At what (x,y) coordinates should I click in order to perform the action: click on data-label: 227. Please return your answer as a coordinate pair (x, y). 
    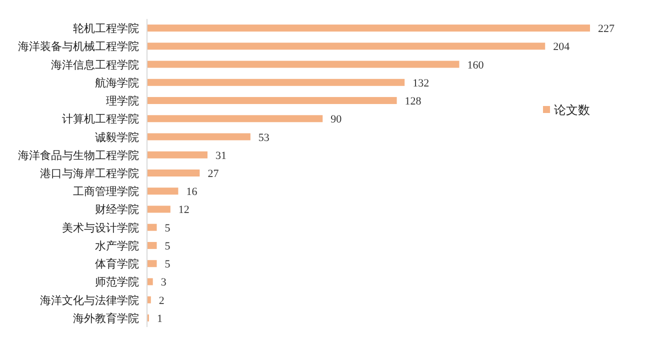
    Looking at the image, I should click on (606, 29).